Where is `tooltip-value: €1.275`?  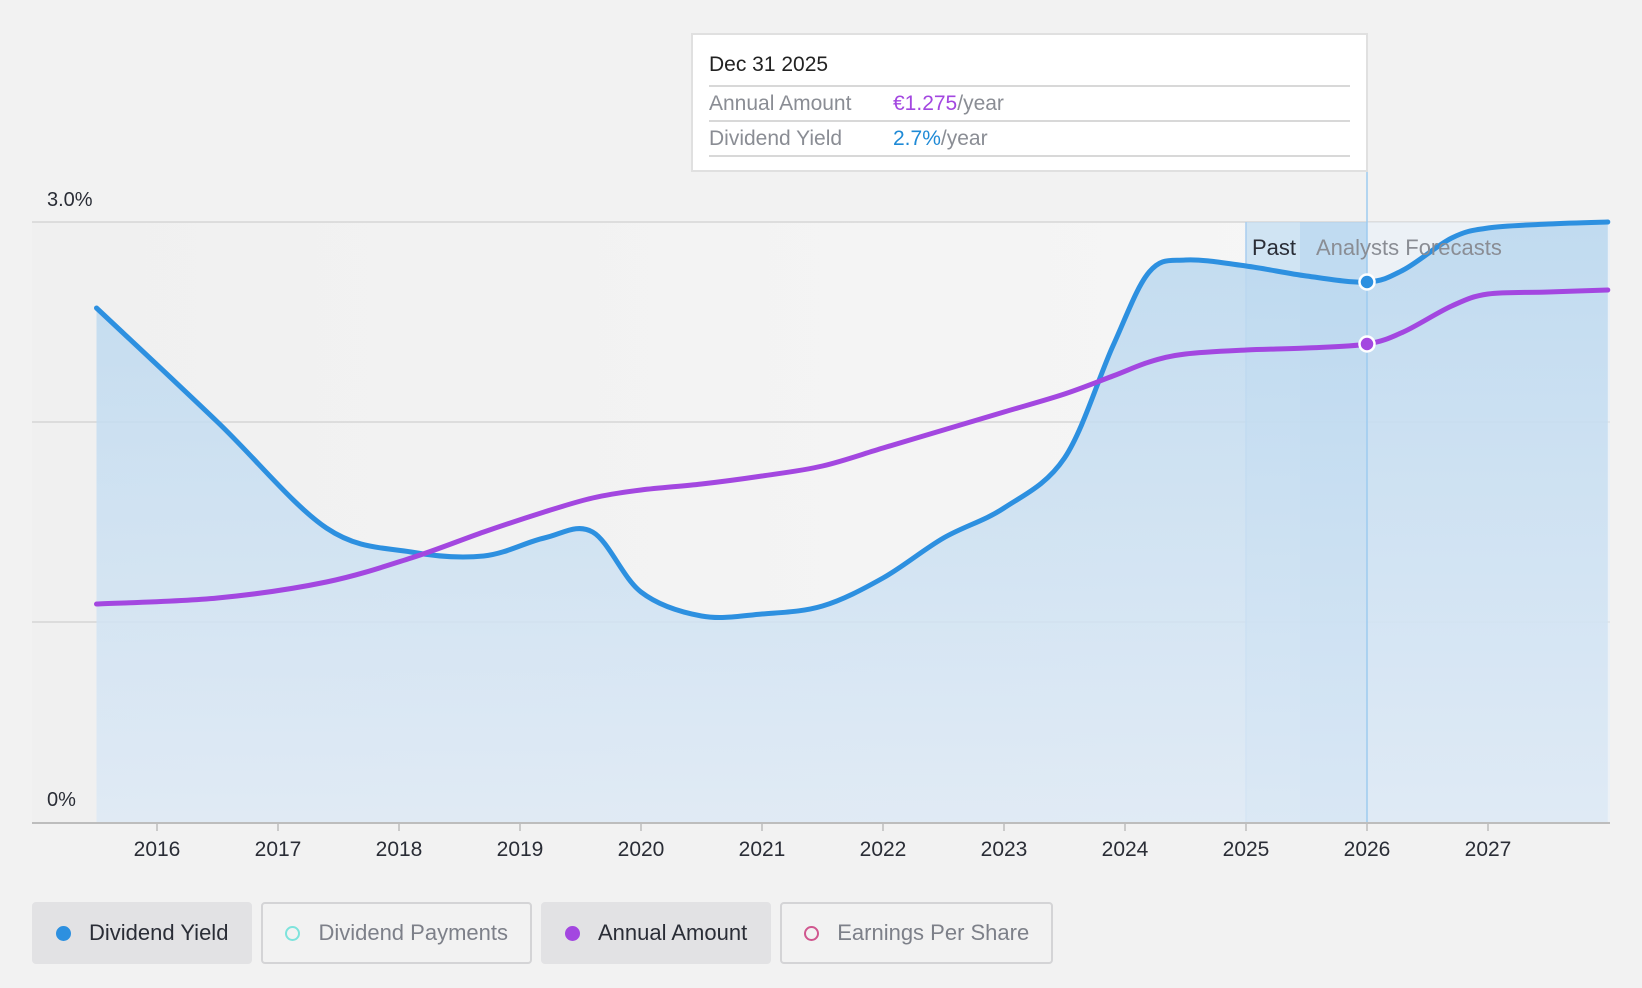
tooltip-value: €1.275 is located at coordinates (925, 103).